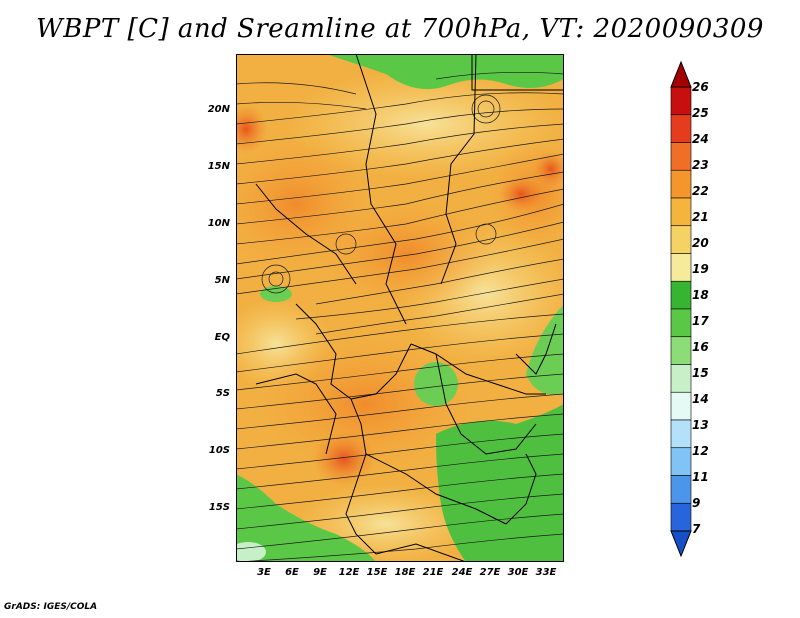 The height and width of the screenshot is (618, 800). Describe the element at coordinates (433, 572) in the screenshot. I see `lon-label: 21E` at that location.